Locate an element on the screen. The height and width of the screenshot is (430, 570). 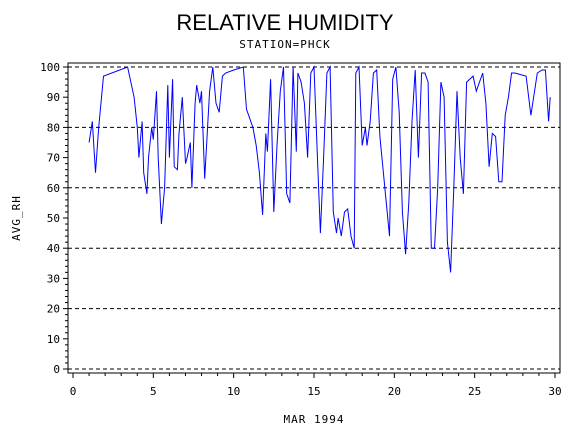
x-tick-label: 5 is located at coordinates (153, 391).